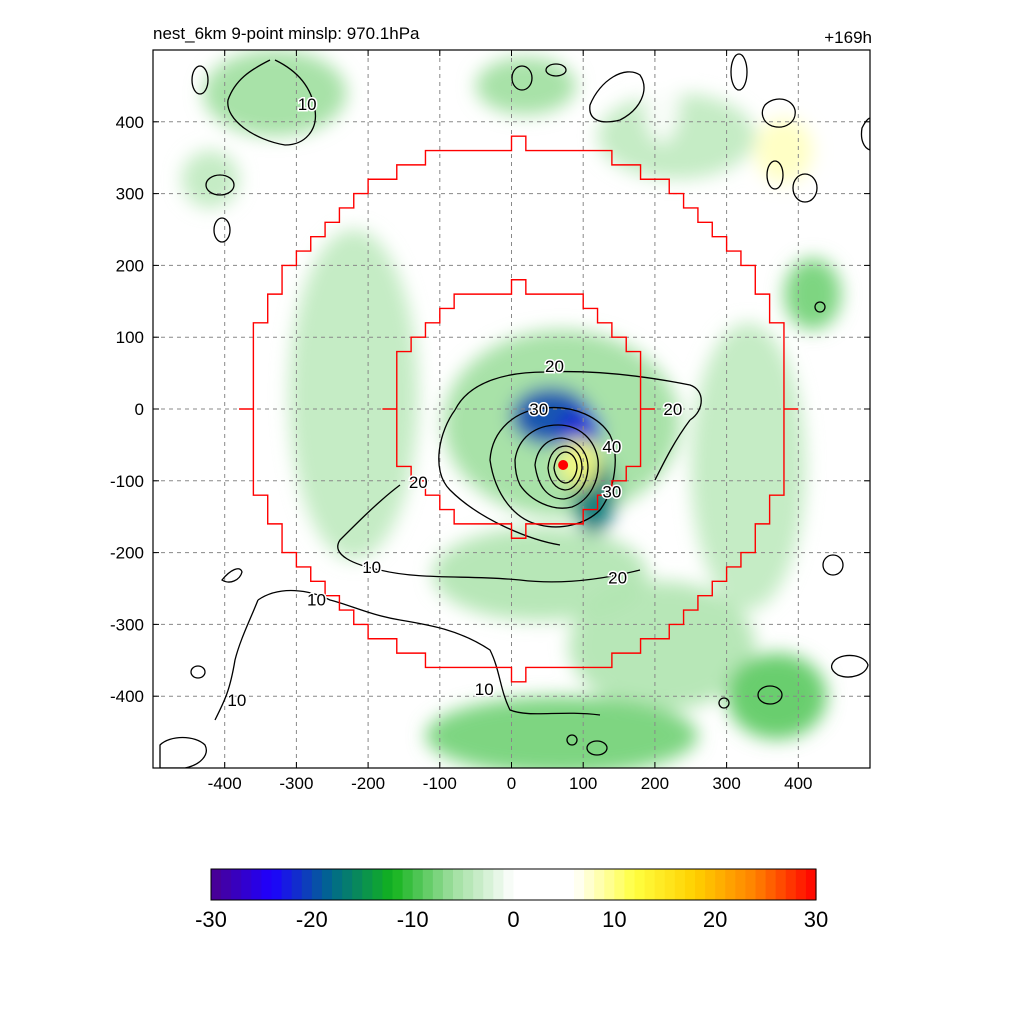  Describe the element at coordinates (614, 919) in the screenshot. I see `colorbar-tick-label: 10` at that location.